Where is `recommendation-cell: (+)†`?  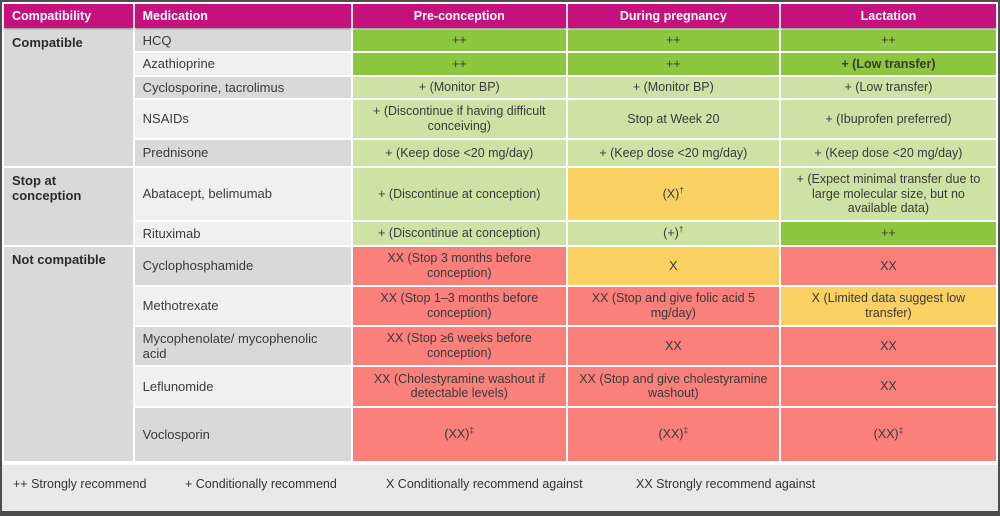
recommendation-cell: (+)† is located at coordinates (673, 233).